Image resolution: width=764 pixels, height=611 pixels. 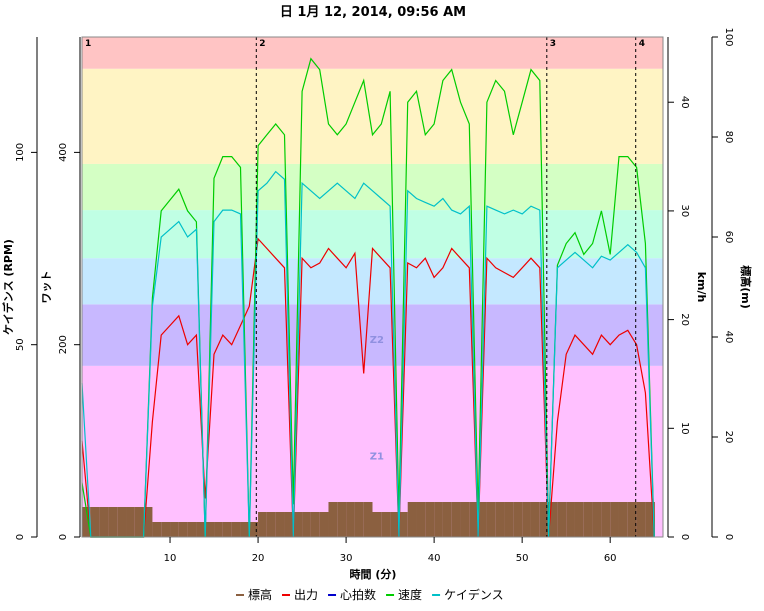 I want to click on y-tick-label: 40, so click(x=728, y=337).